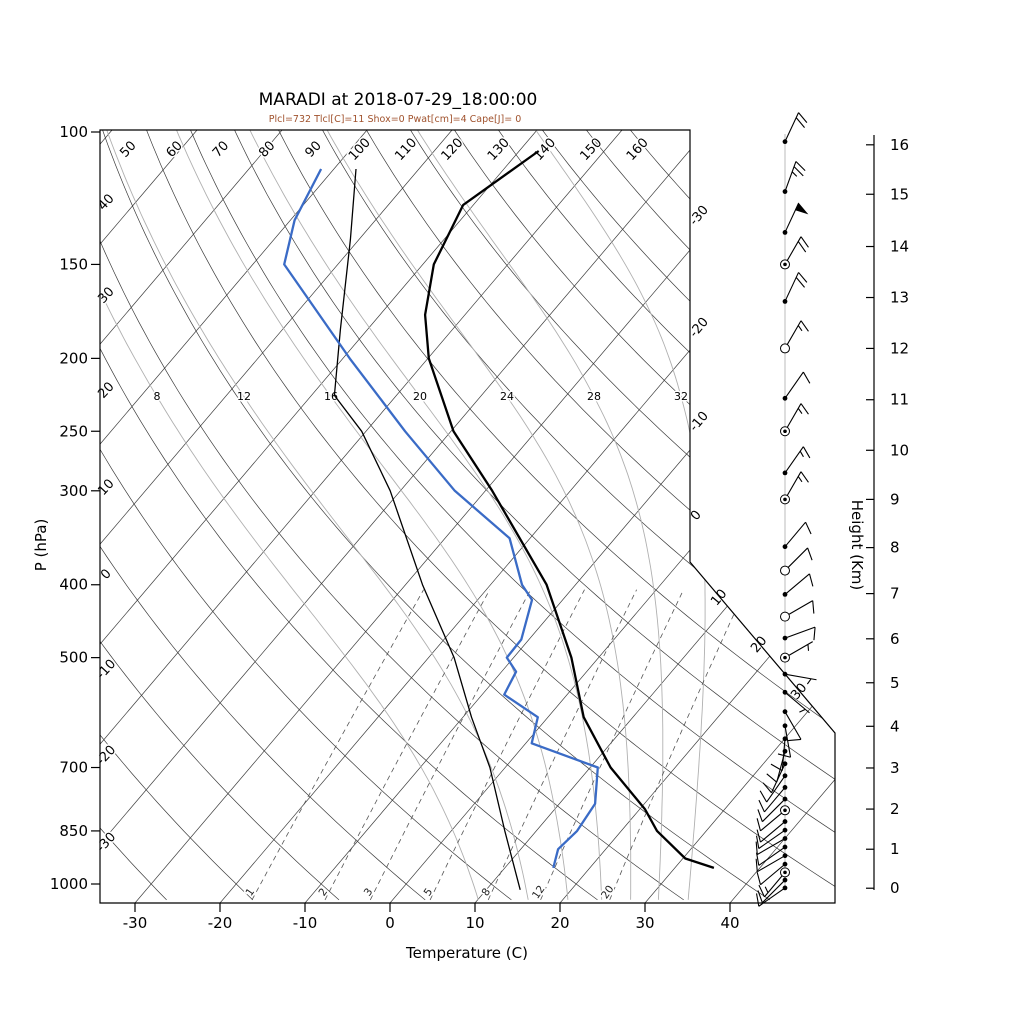 Image resolution: width=1024 pixels, height=1024 pixels. What do you see at coordinates (681, 396) in the screenshot?
I see `svg-text: 32` at bounding box center [681, 396].